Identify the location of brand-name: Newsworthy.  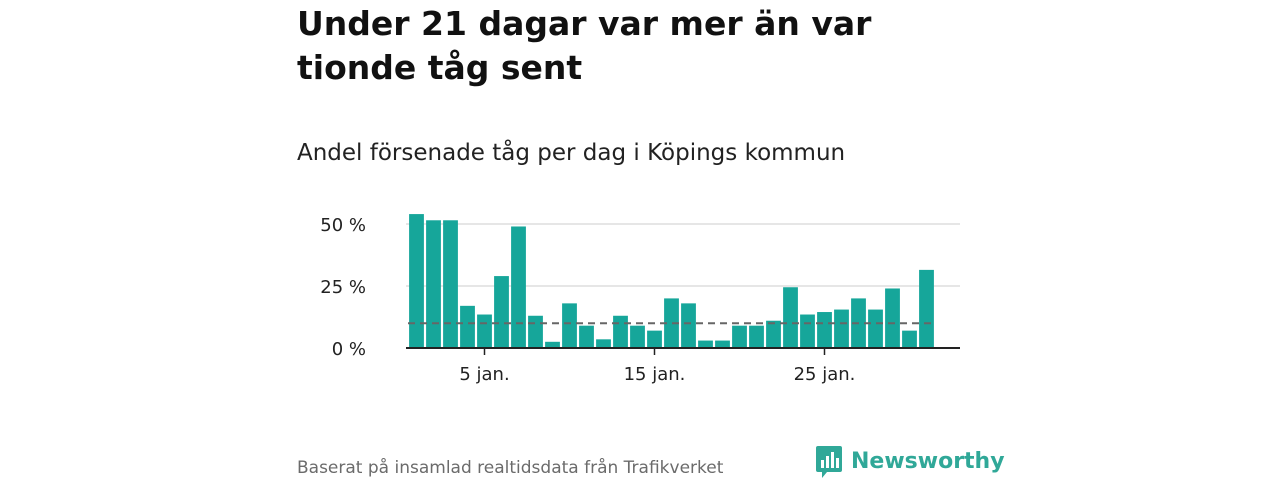
(928, 461).